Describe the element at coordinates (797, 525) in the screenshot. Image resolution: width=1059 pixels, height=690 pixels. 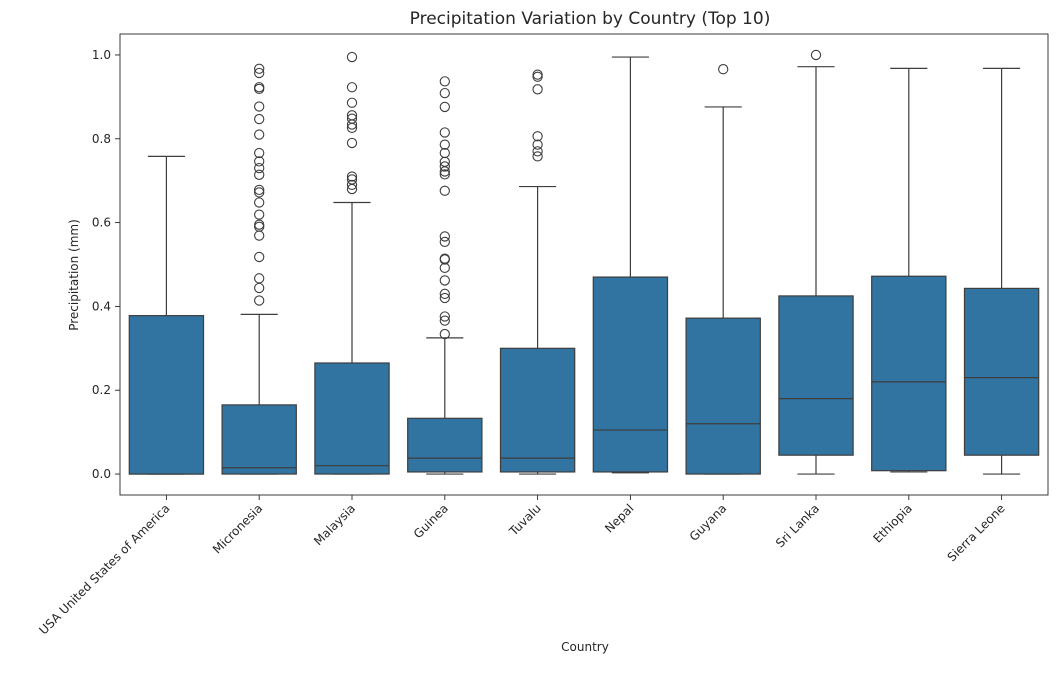
I see `x-tick-label: Sri Lanka` at that location.